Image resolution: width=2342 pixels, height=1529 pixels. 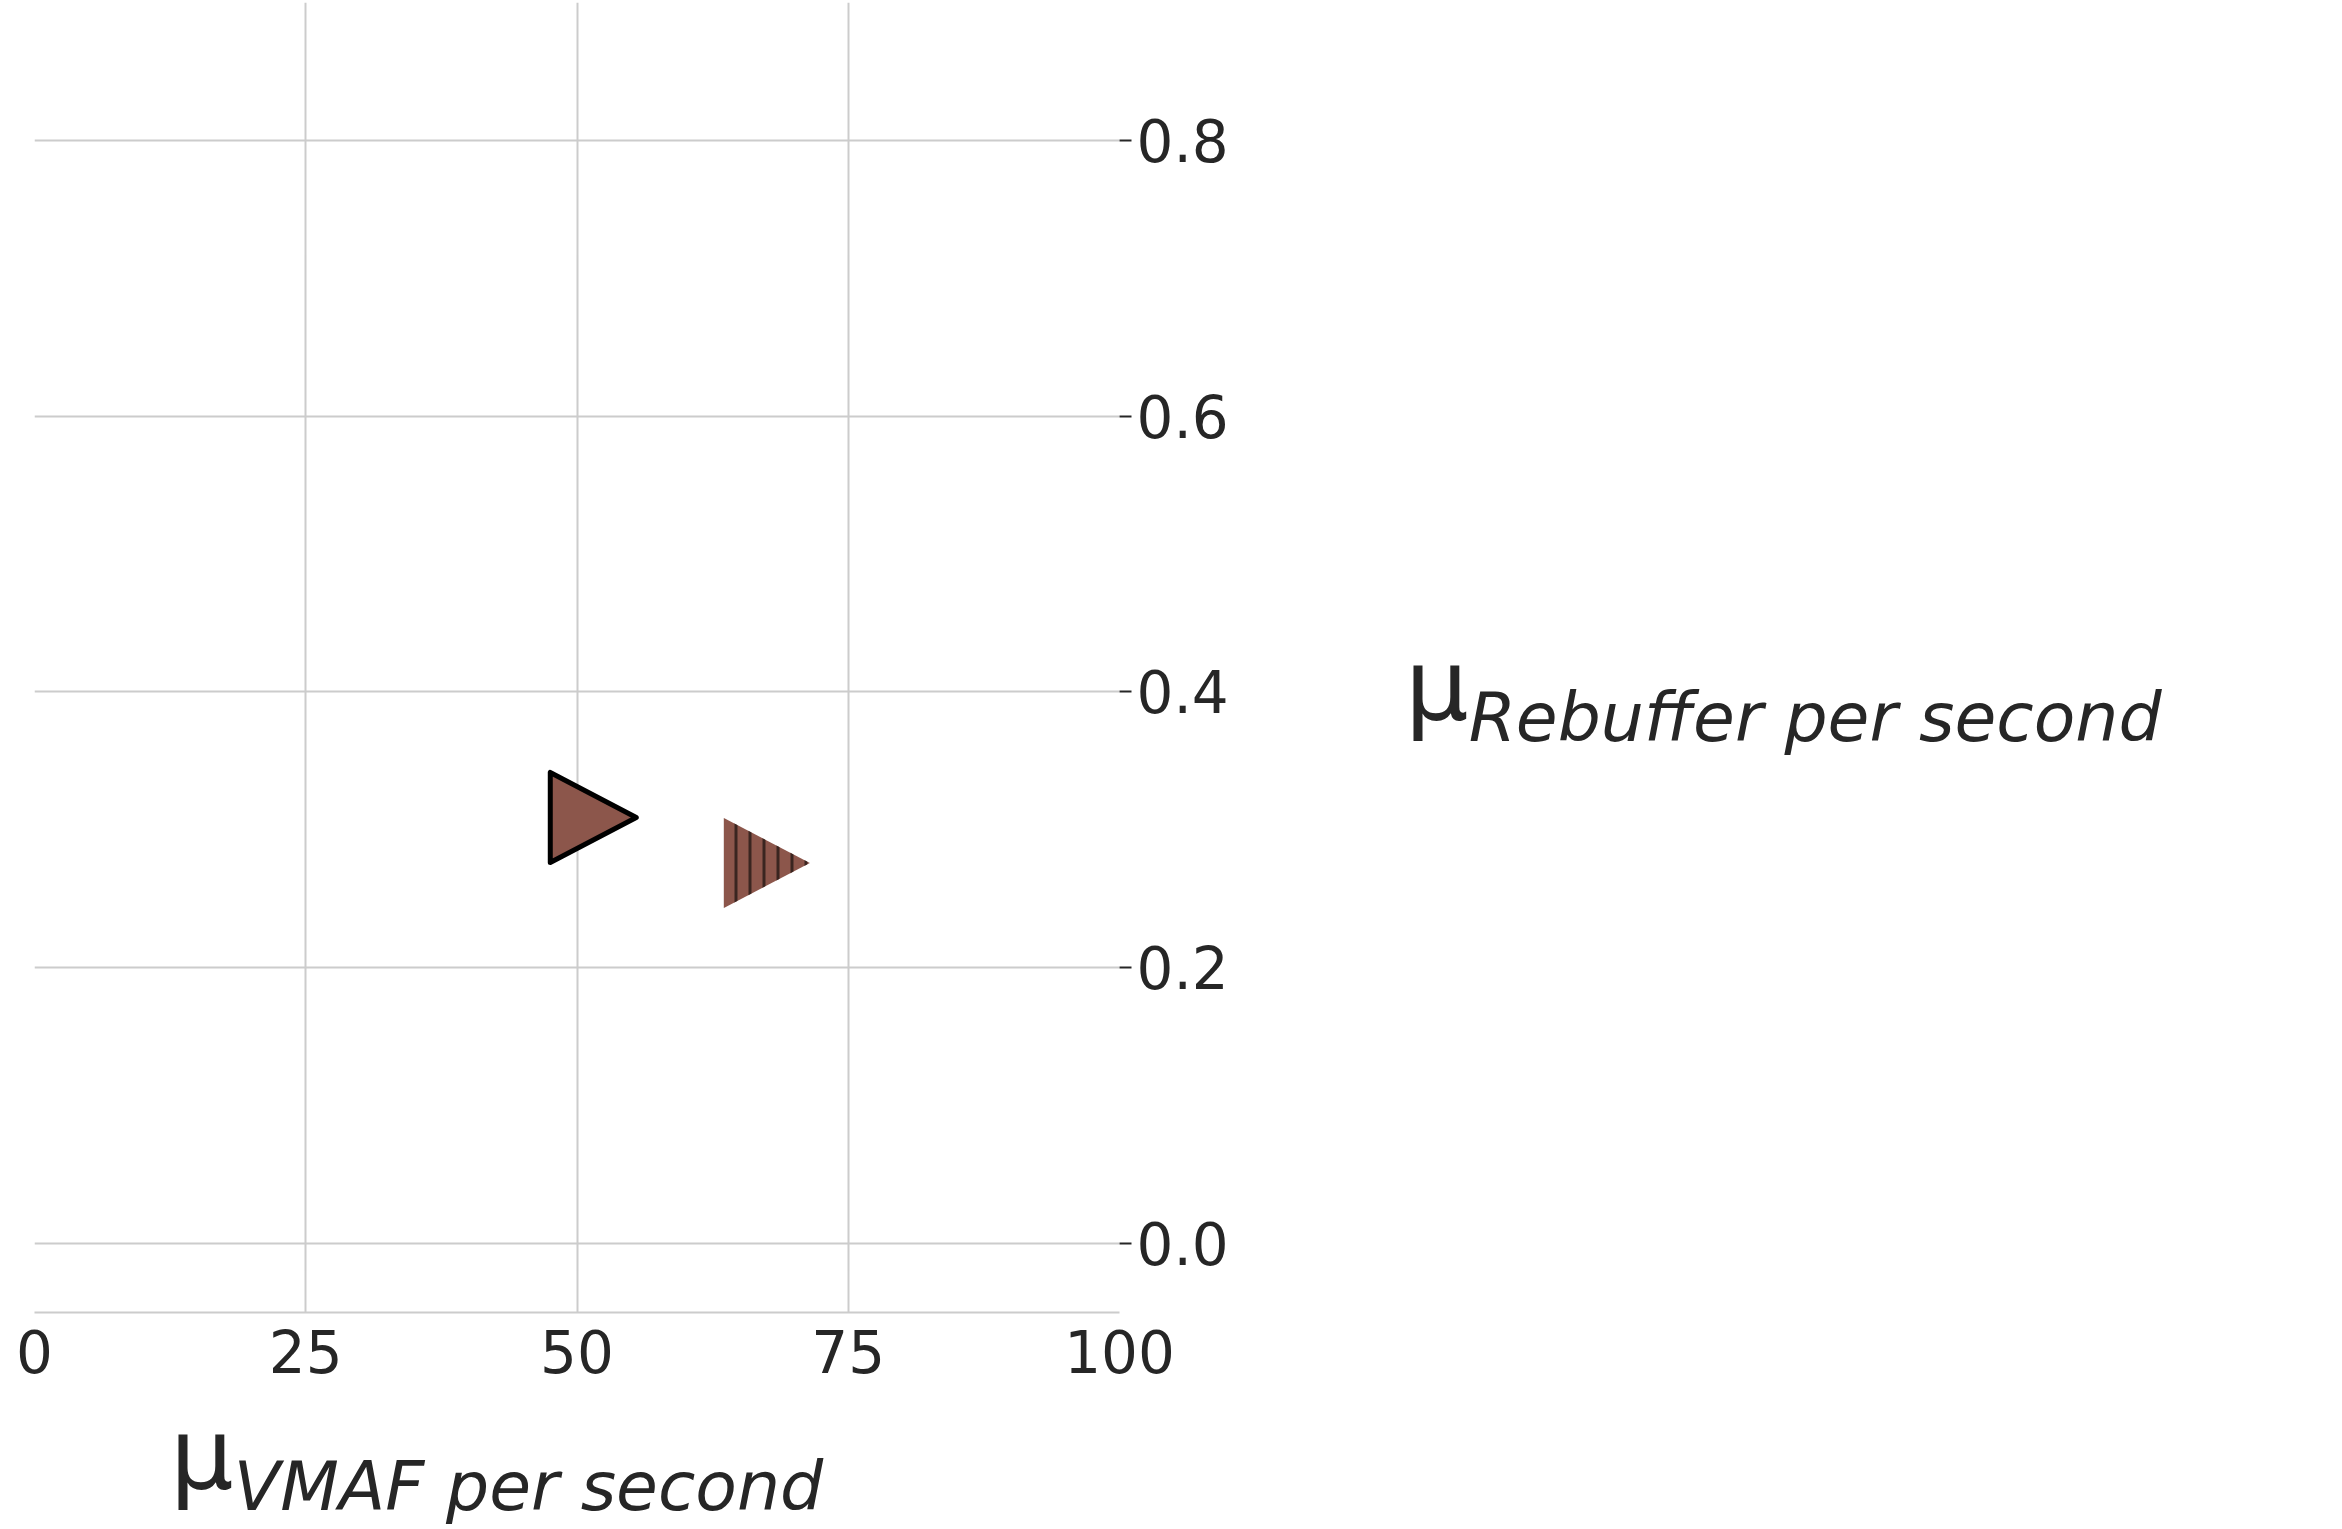 What do you see at coordinates (34, 1352) in the screenshot?
I see `x-tick-label: 0` at bounding box center [34, 1352].